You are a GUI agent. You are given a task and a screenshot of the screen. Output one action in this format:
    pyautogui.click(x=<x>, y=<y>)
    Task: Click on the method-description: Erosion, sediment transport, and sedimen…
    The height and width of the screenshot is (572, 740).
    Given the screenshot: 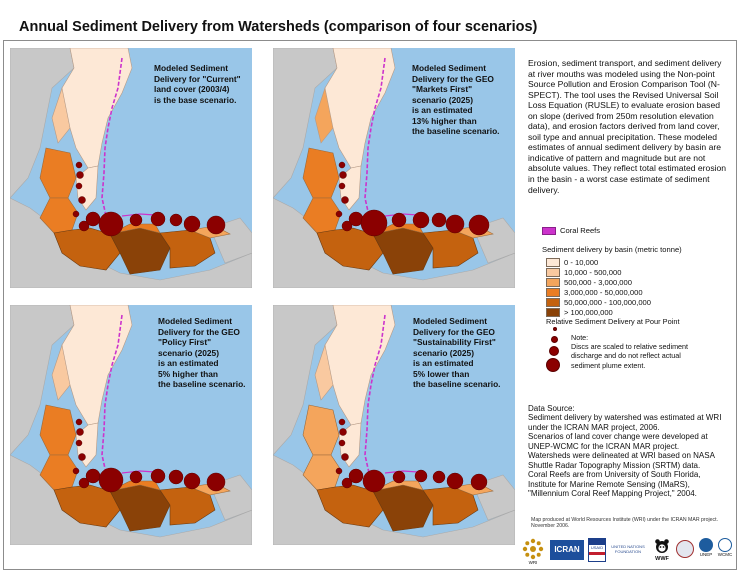 What is the action you would take?
    pyautogui.click(x=627, y=126)
    